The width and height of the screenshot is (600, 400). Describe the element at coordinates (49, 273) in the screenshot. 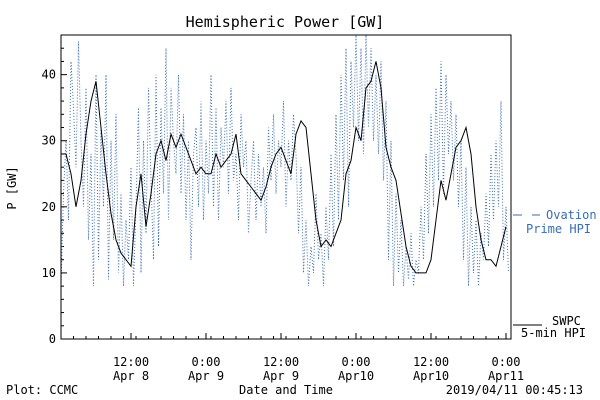

I see `y-tick-label: 10` at that location.